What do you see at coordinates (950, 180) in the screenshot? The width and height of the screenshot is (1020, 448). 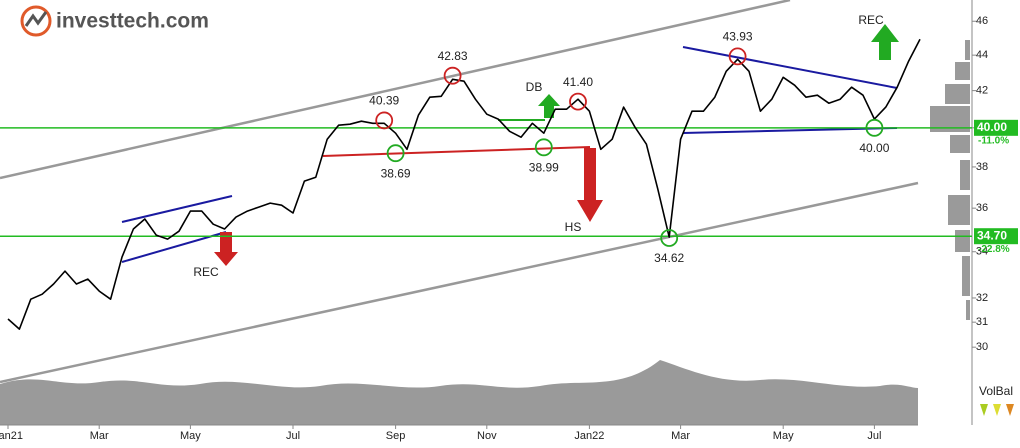 I see `volume-profile` at bounding box center [950, 180].